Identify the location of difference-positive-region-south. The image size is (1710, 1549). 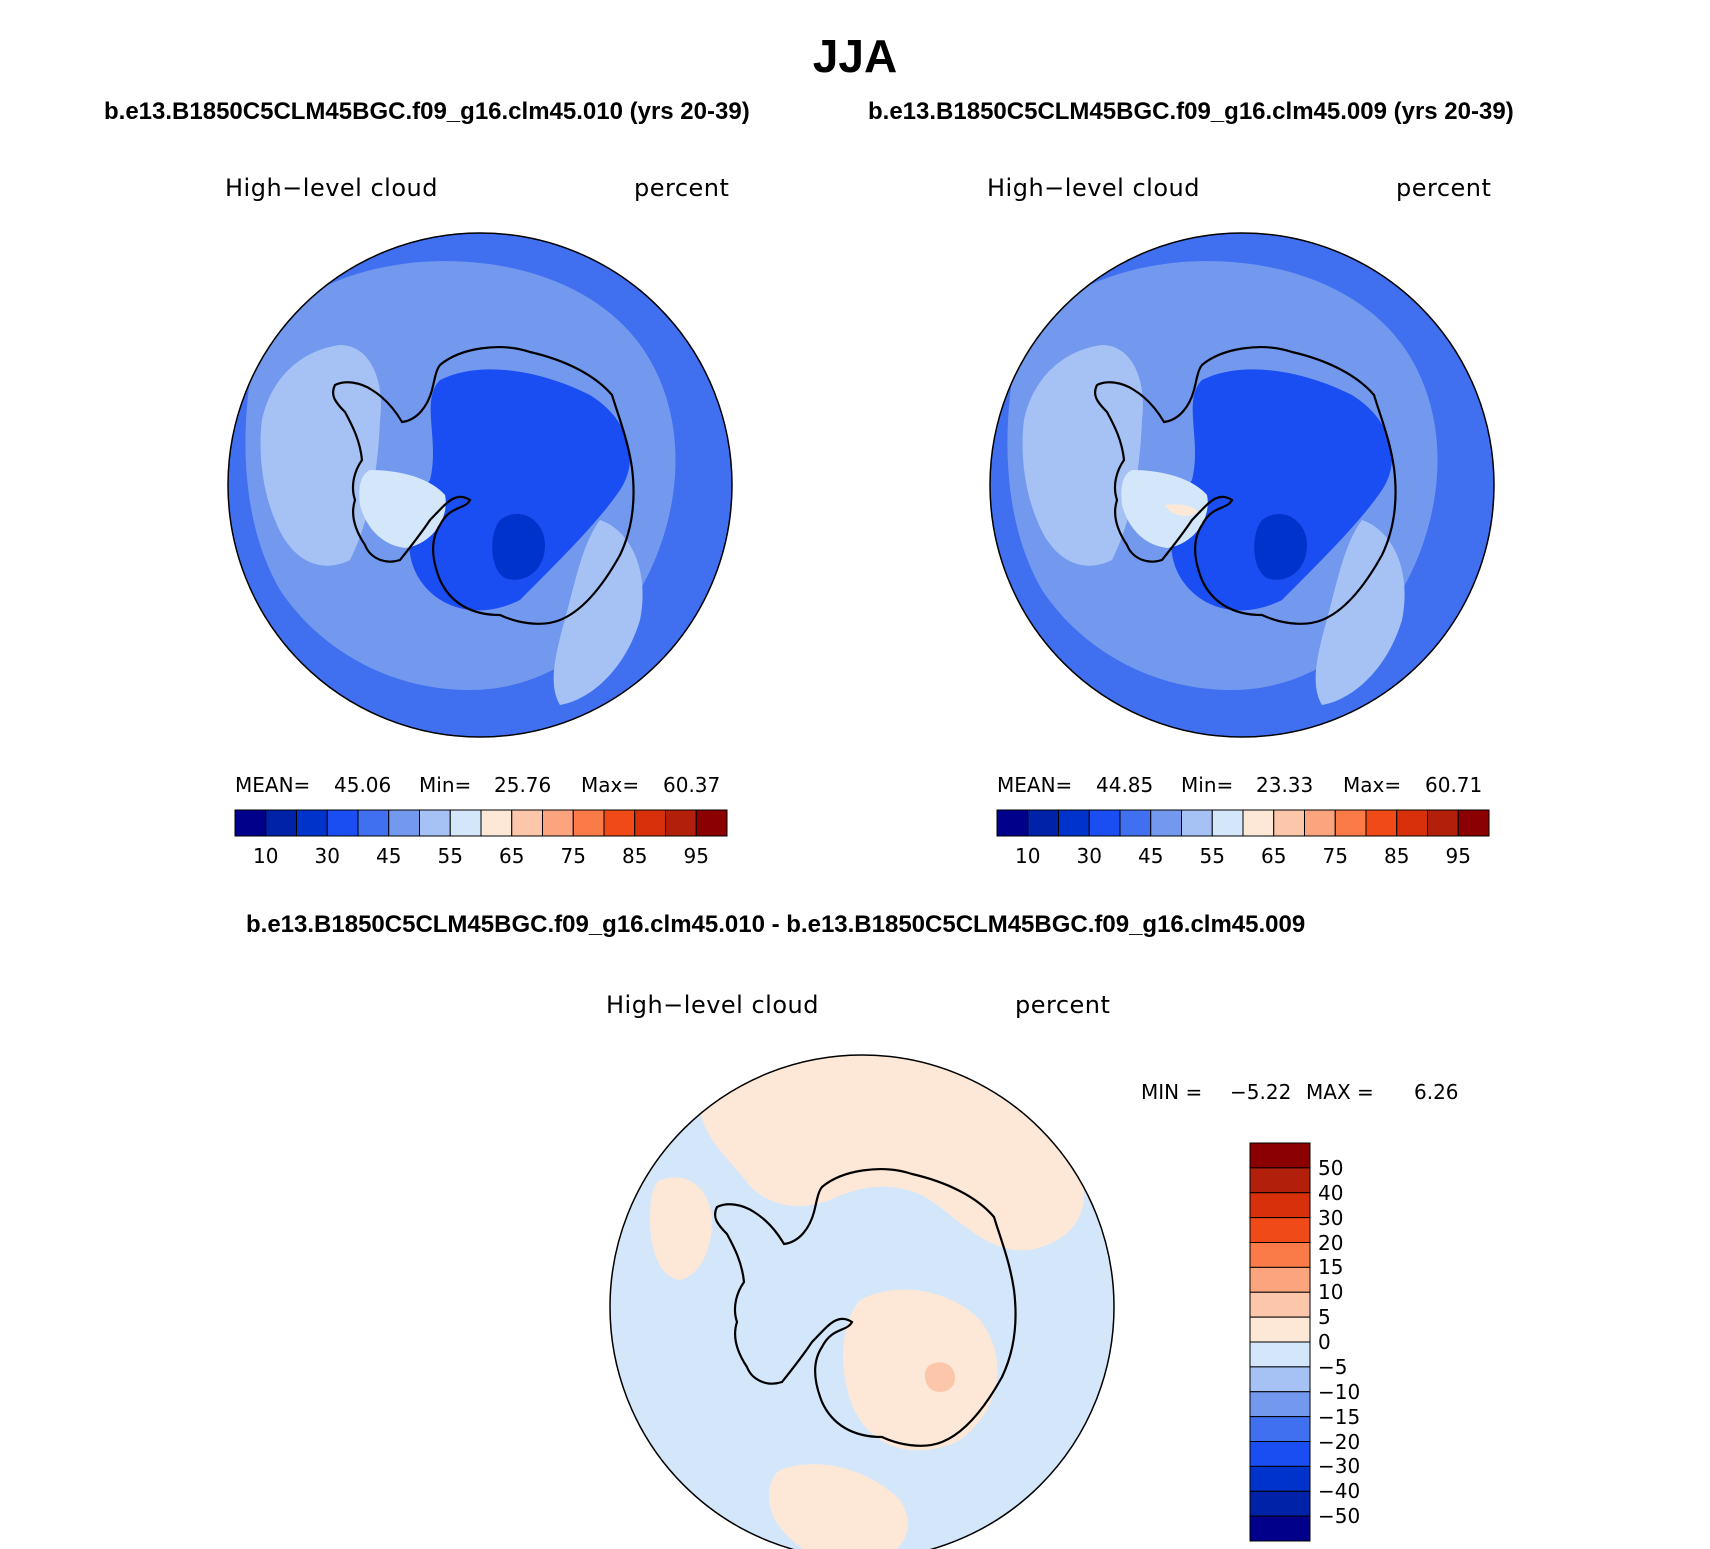
(838, 1506).